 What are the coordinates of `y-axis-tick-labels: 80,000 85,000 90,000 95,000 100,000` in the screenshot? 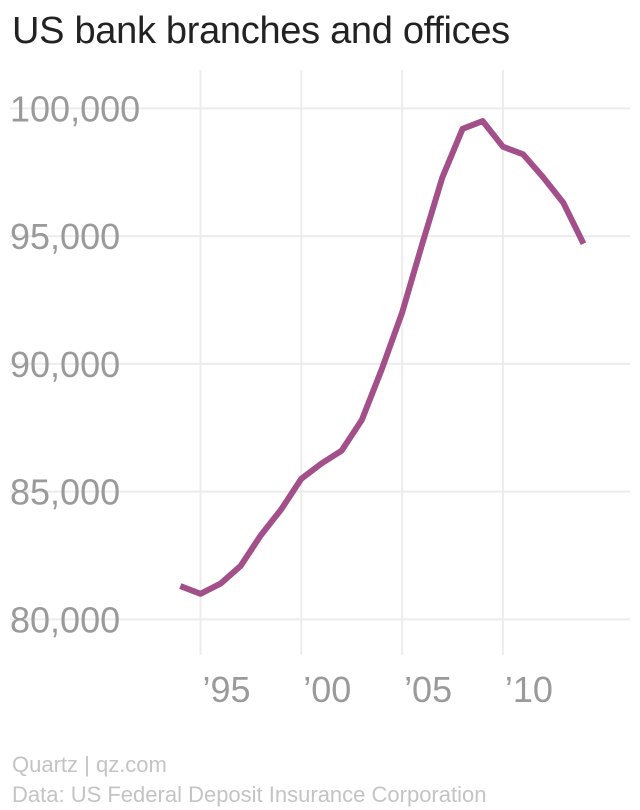 It's located at (75, 364).